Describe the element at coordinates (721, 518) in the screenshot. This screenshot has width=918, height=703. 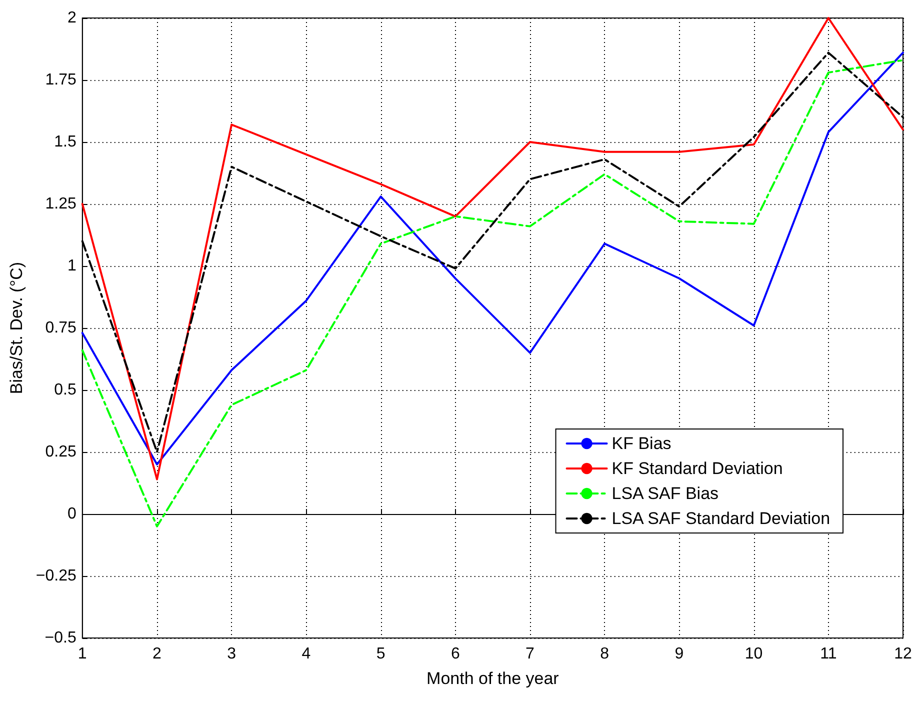
I see `legend-label: LSA SAF Standard Deviation` at that location.